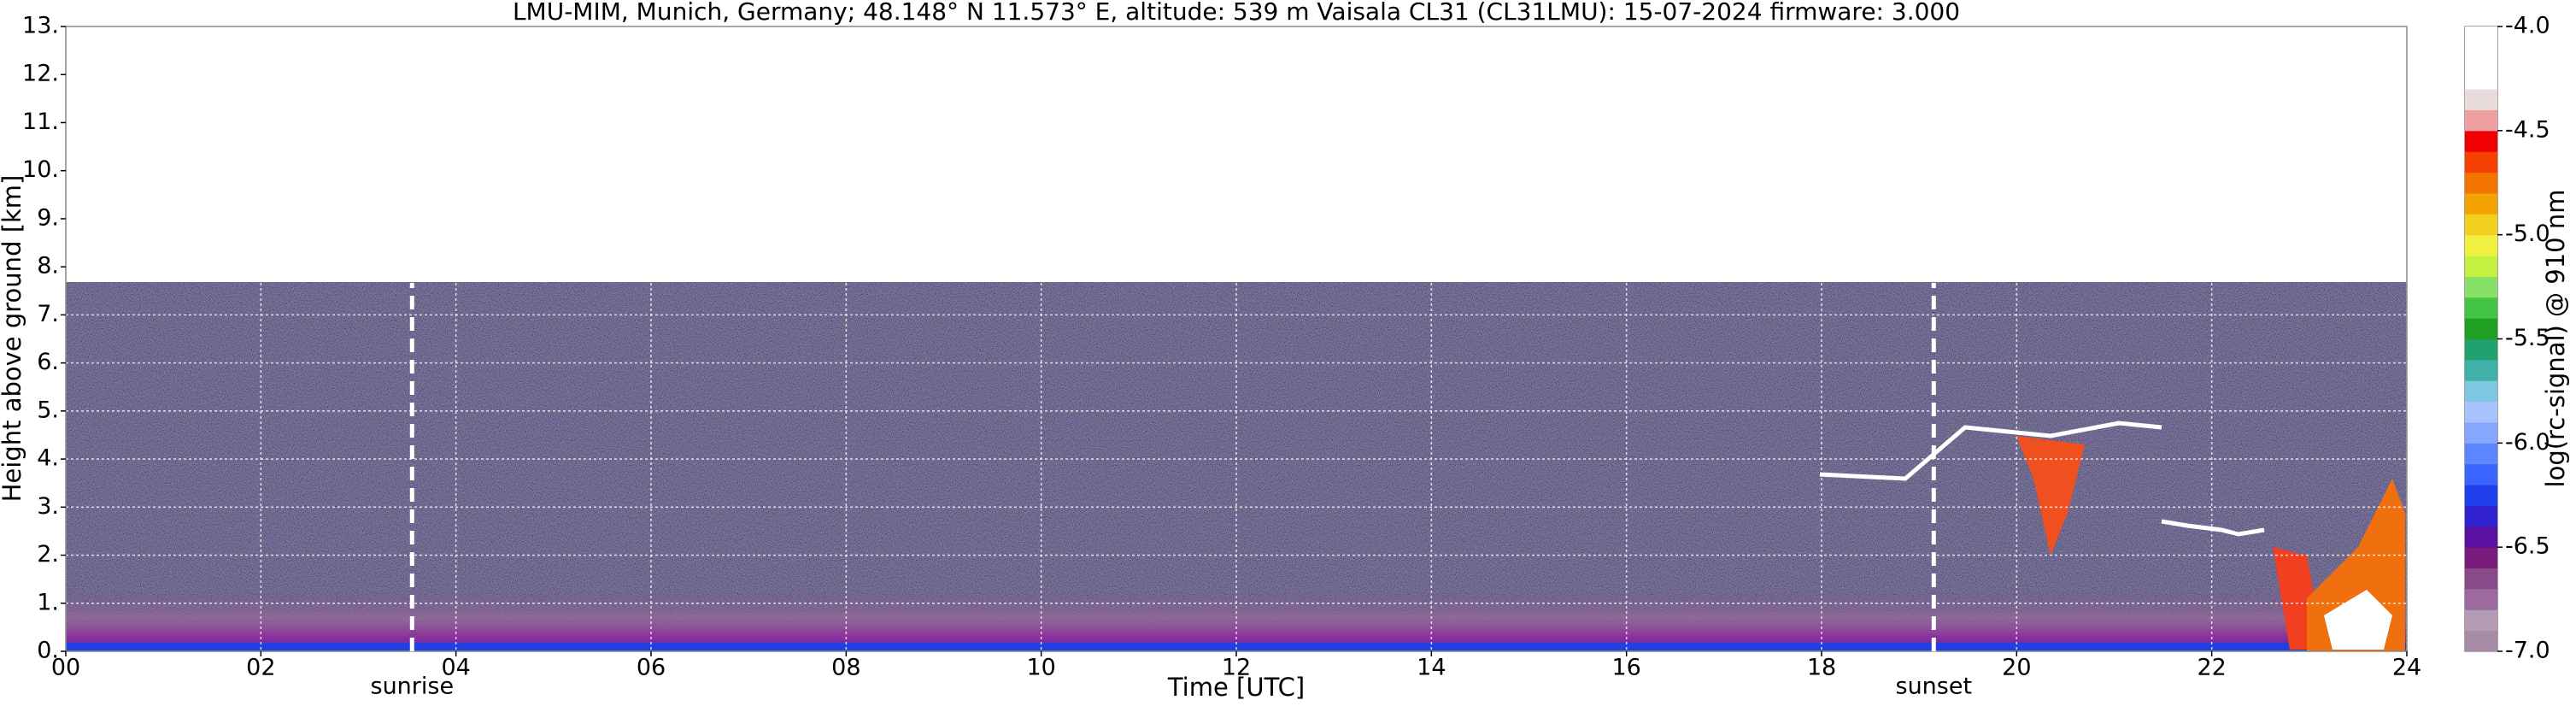  Describe the element at coordinates (260, 668) in the screenshot. I see `x-tick-label: 02` at that location.